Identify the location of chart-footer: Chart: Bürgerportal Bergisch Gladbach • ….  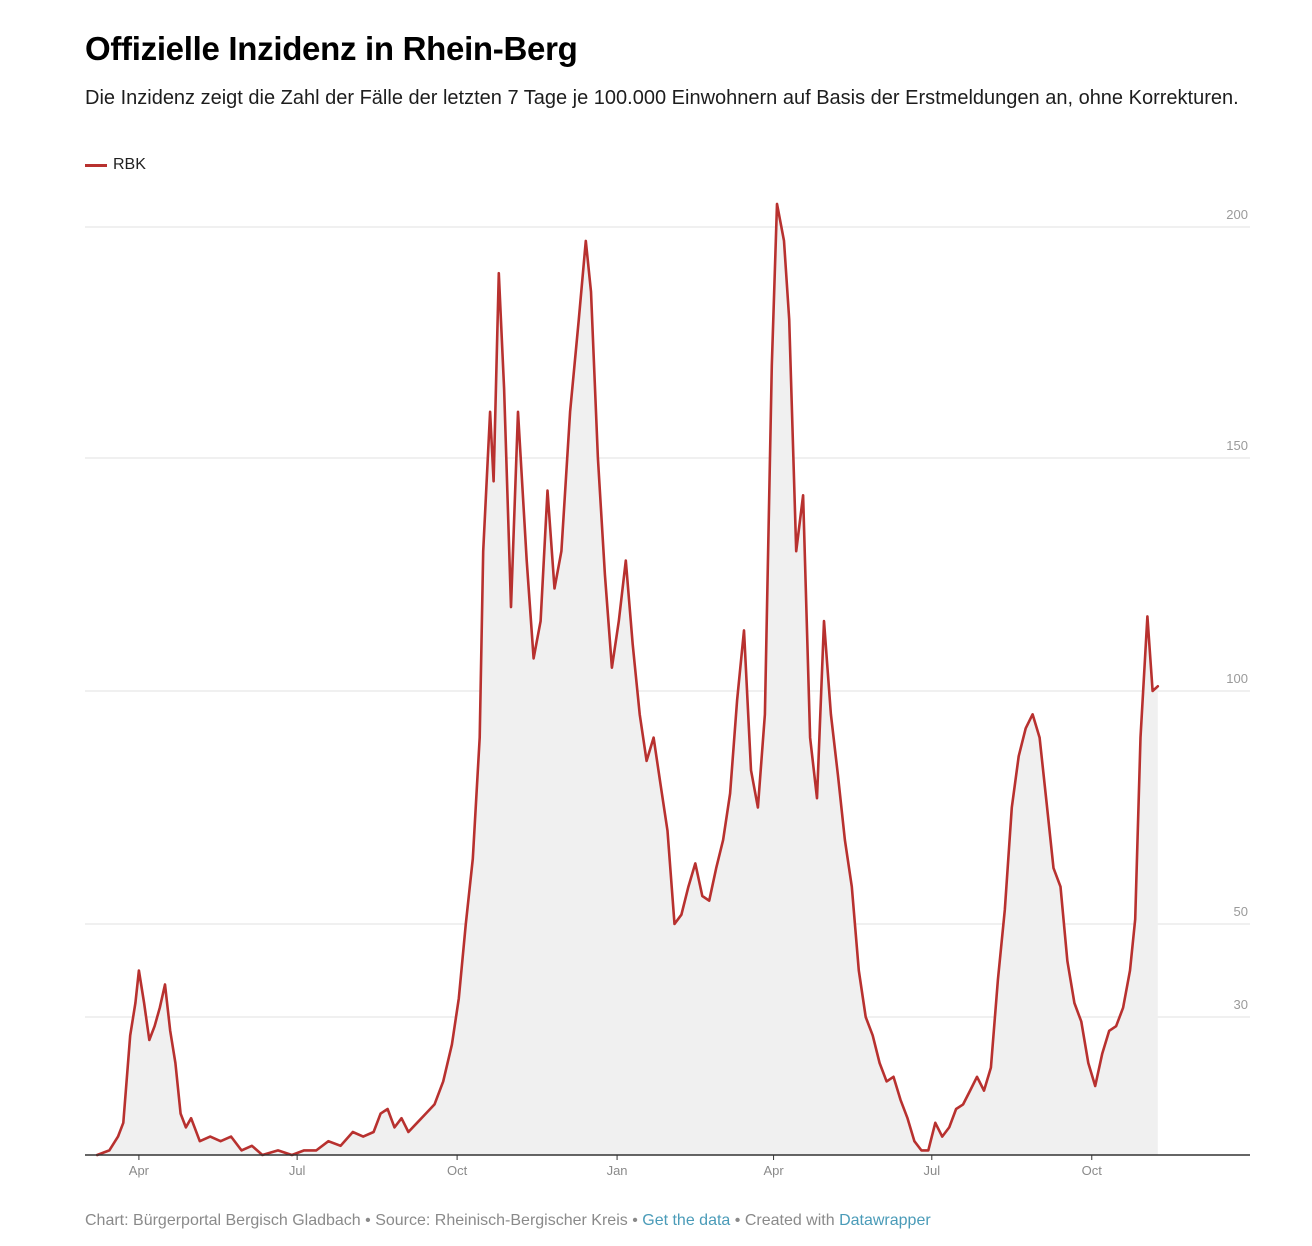
(508, 1221).